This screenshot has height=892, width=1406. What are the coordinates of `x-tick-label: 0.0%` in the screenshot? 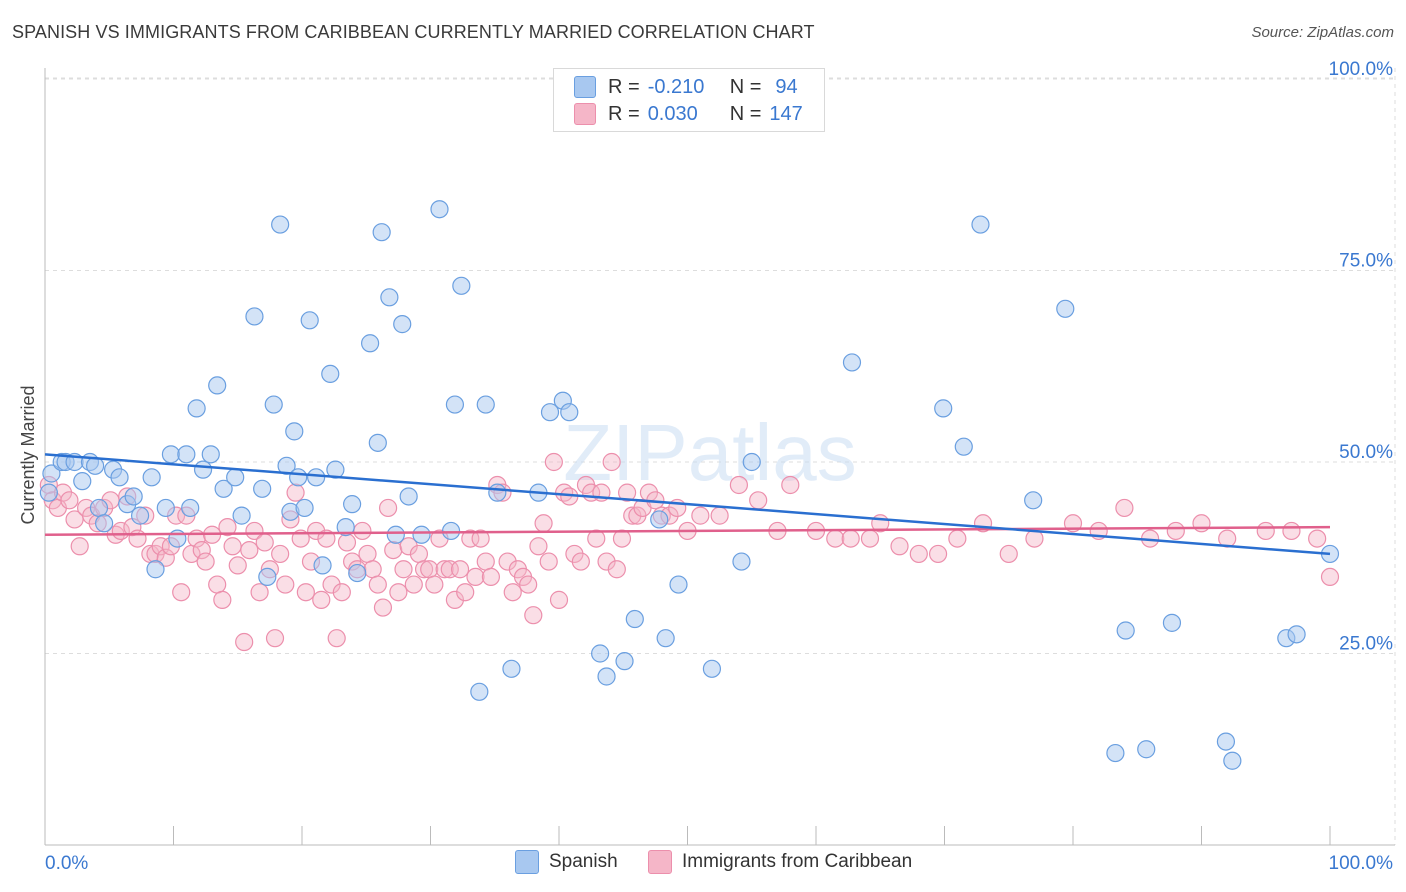 It's located at (66, 863).